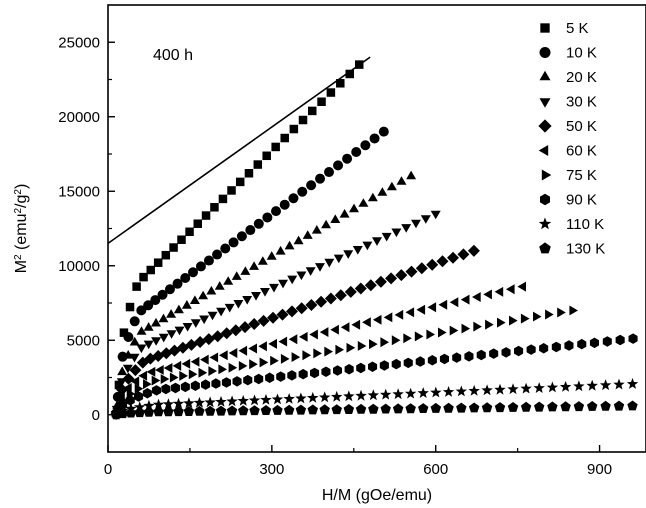  Describe the element at coordinates (581, 102) in the screenshot. I see `legend-label: 30 K` at that location.